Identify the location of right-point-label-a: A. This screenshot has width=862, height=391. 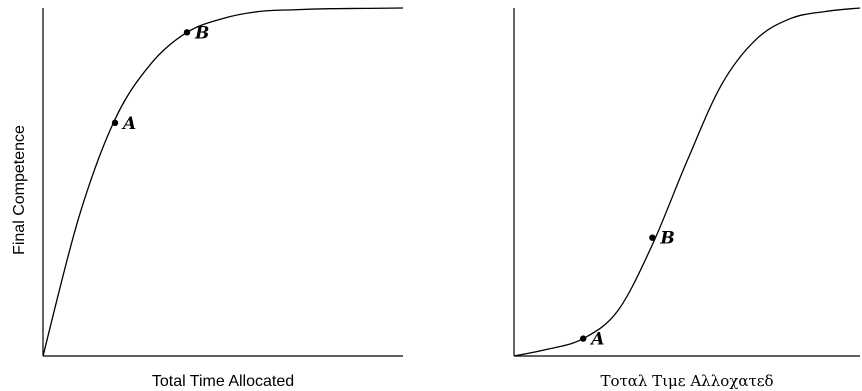
(596, 340).